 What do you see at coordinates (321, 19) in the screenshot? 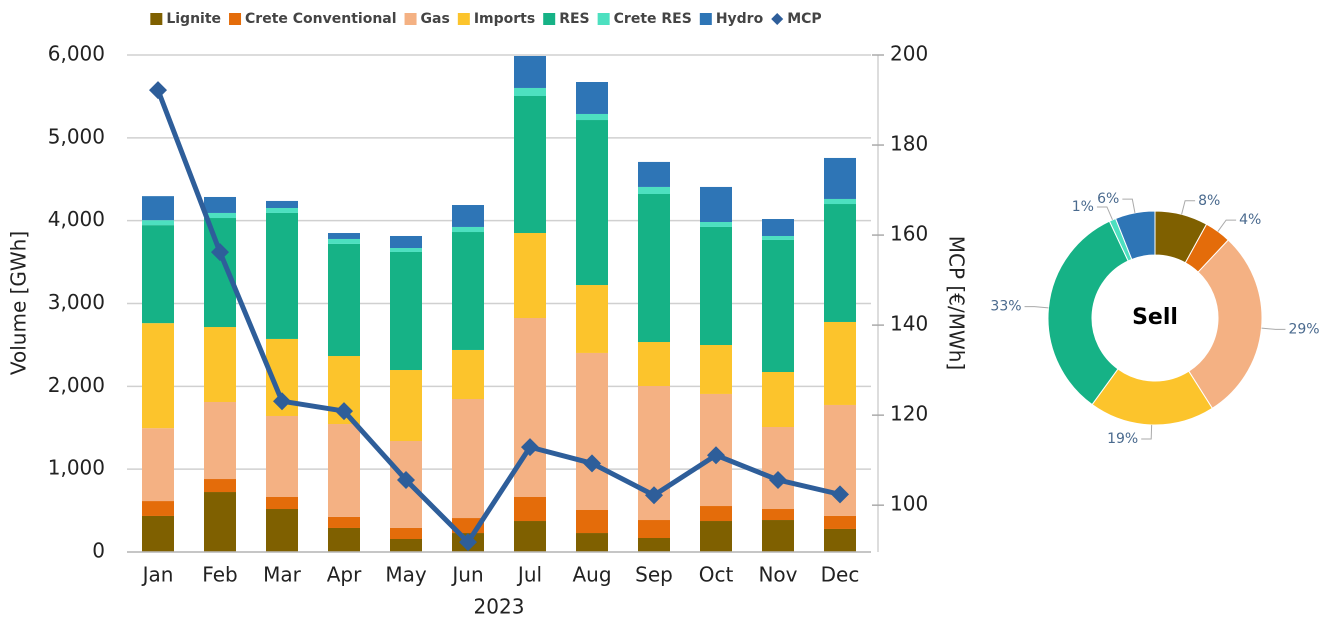
I see `legend-label: Crete Conventional` at bounding box center [321, 19].